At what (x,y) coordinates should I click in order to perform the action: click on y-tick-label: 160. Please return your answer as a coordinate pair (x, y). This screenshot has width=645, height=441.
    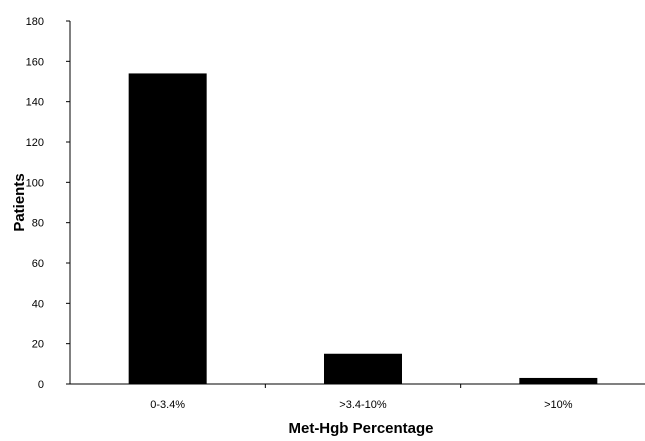
    Looking at the image, I should click on (35, 62).